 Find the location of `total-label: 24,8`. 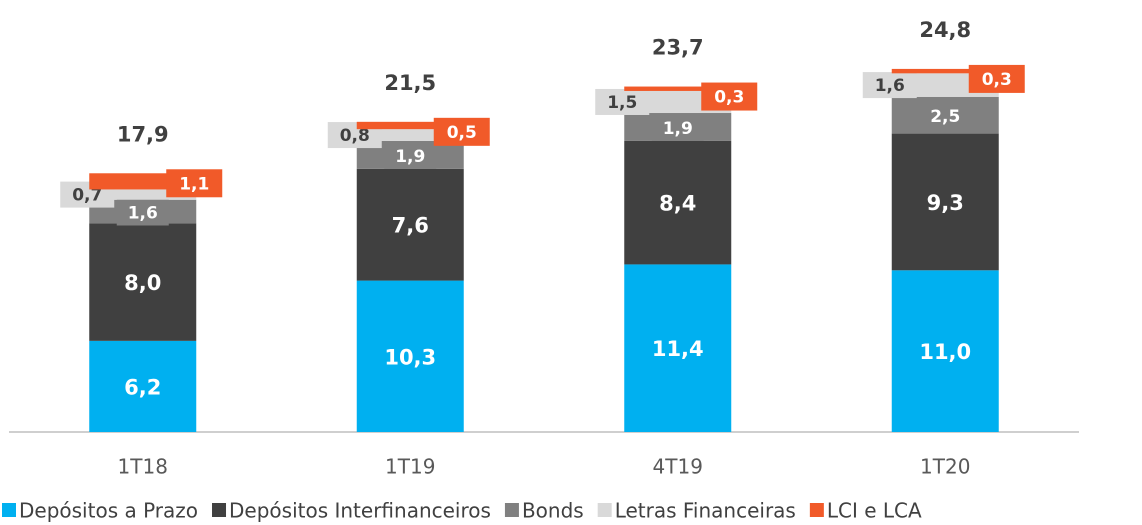

total-label: 24,8 is located at coordinates (945, 30).